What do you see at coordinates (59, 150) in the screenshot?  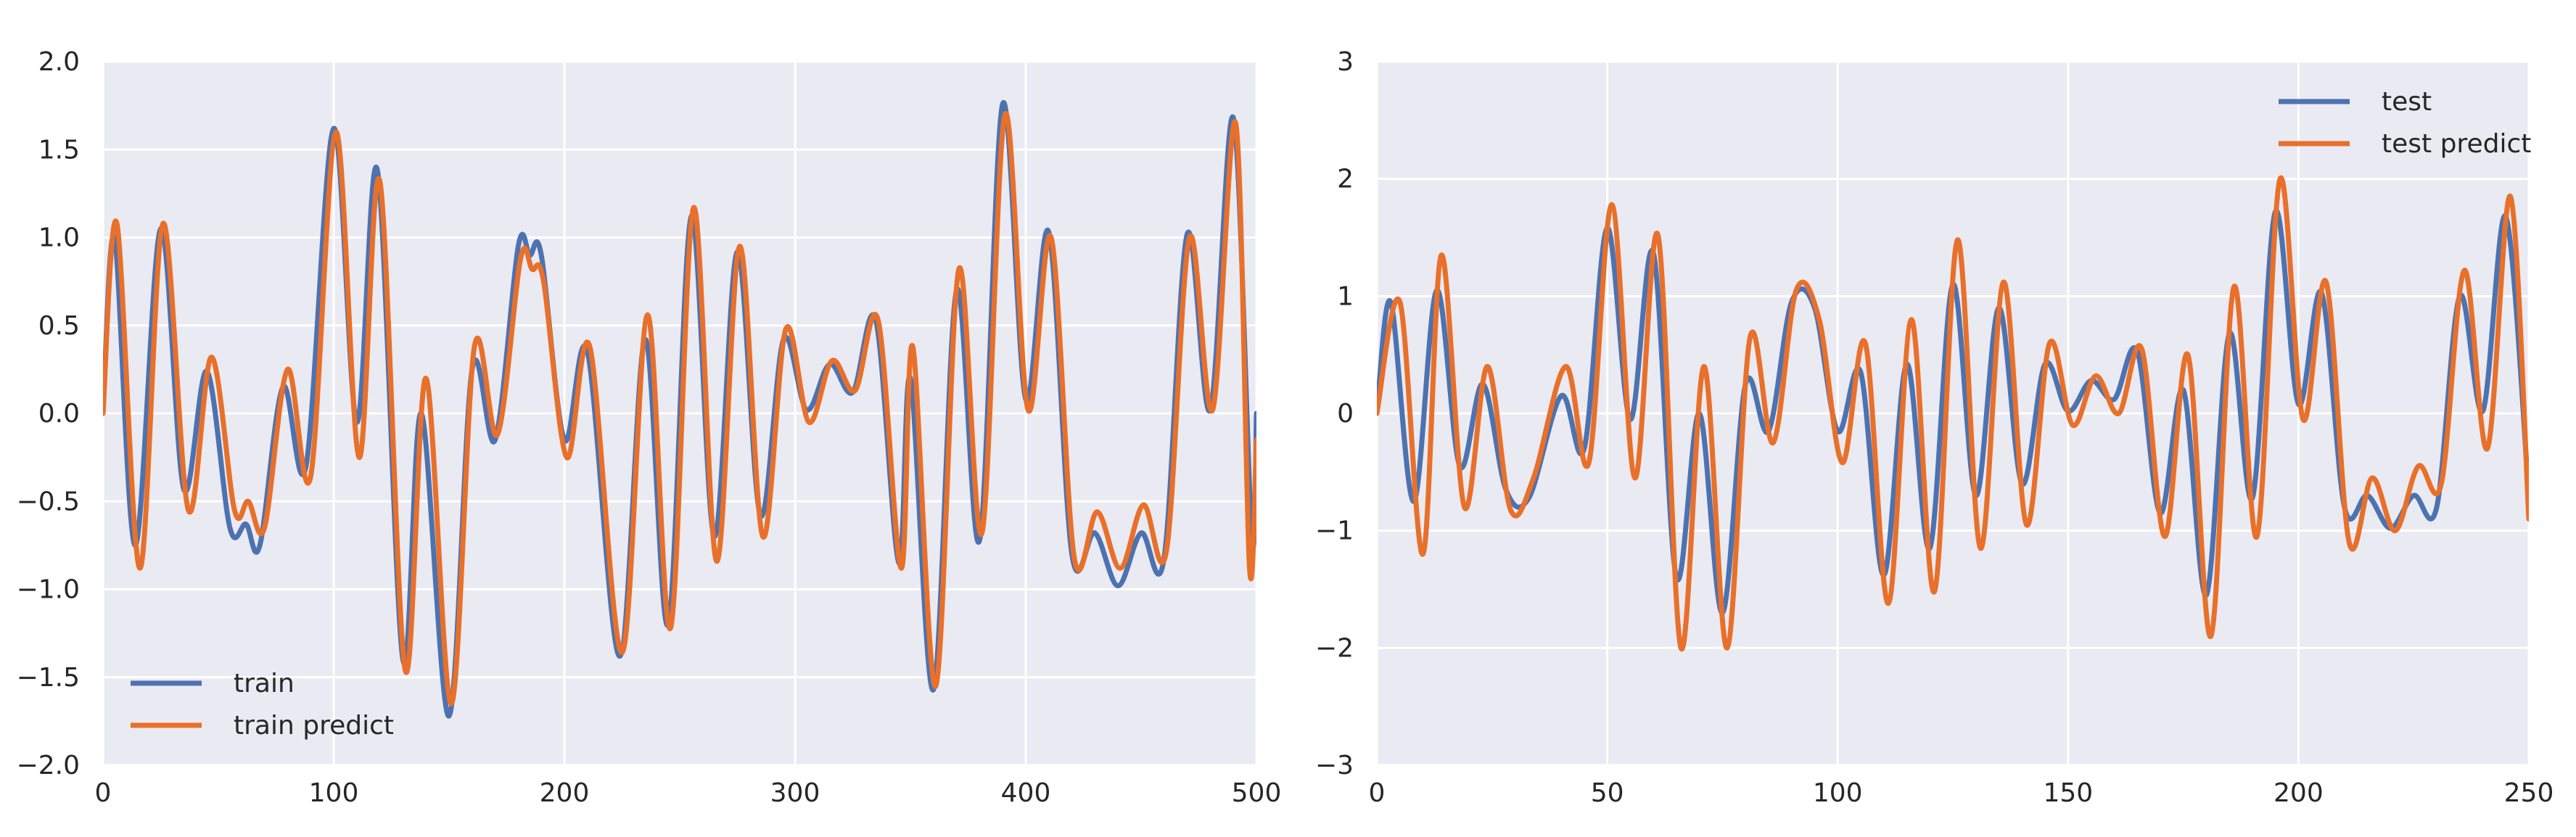 I see `y-tick-label: 1.5` at bounding box center [59, 150].